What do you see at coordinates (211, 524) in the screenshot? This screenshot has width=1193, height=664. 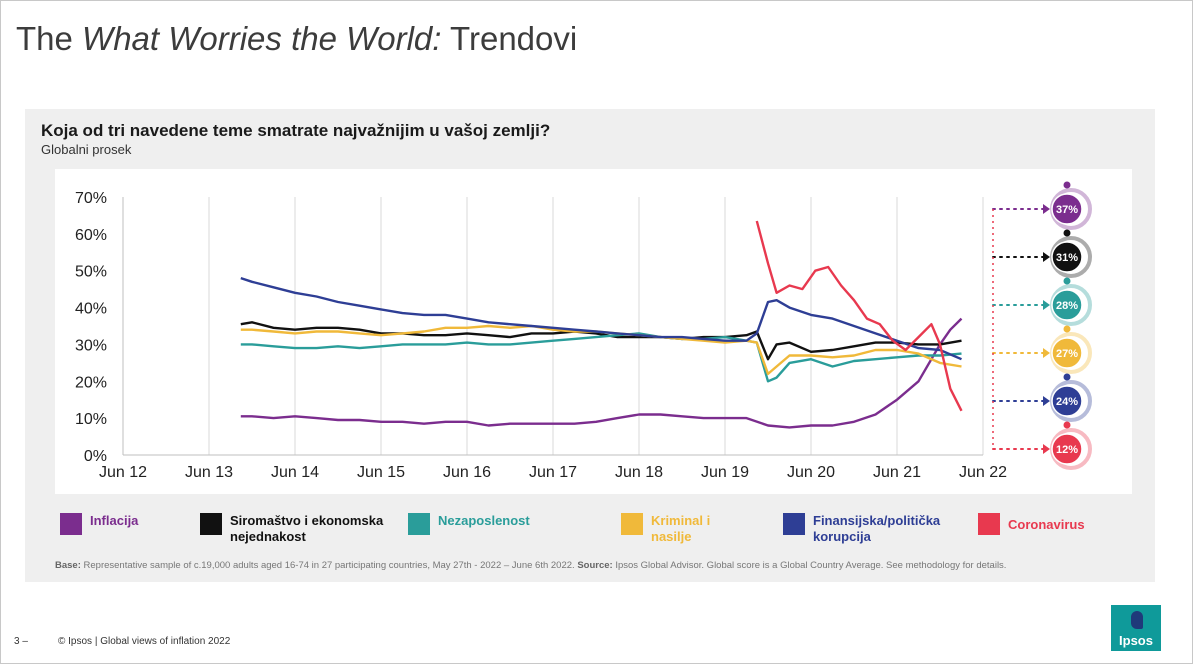 I see `legend-swatch-siromastvo` at bounding box center [211, 524].